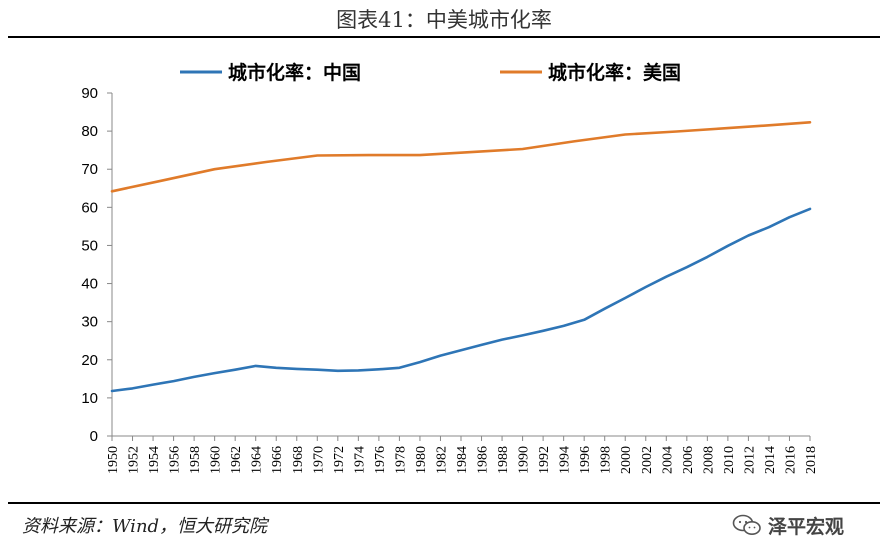 The height and width of the screenshot is (542, 888). What do you see at coordinates (134, 460) in the screenshot?
I see `x-tick-label: 1952` at bounding box center [134, 460].